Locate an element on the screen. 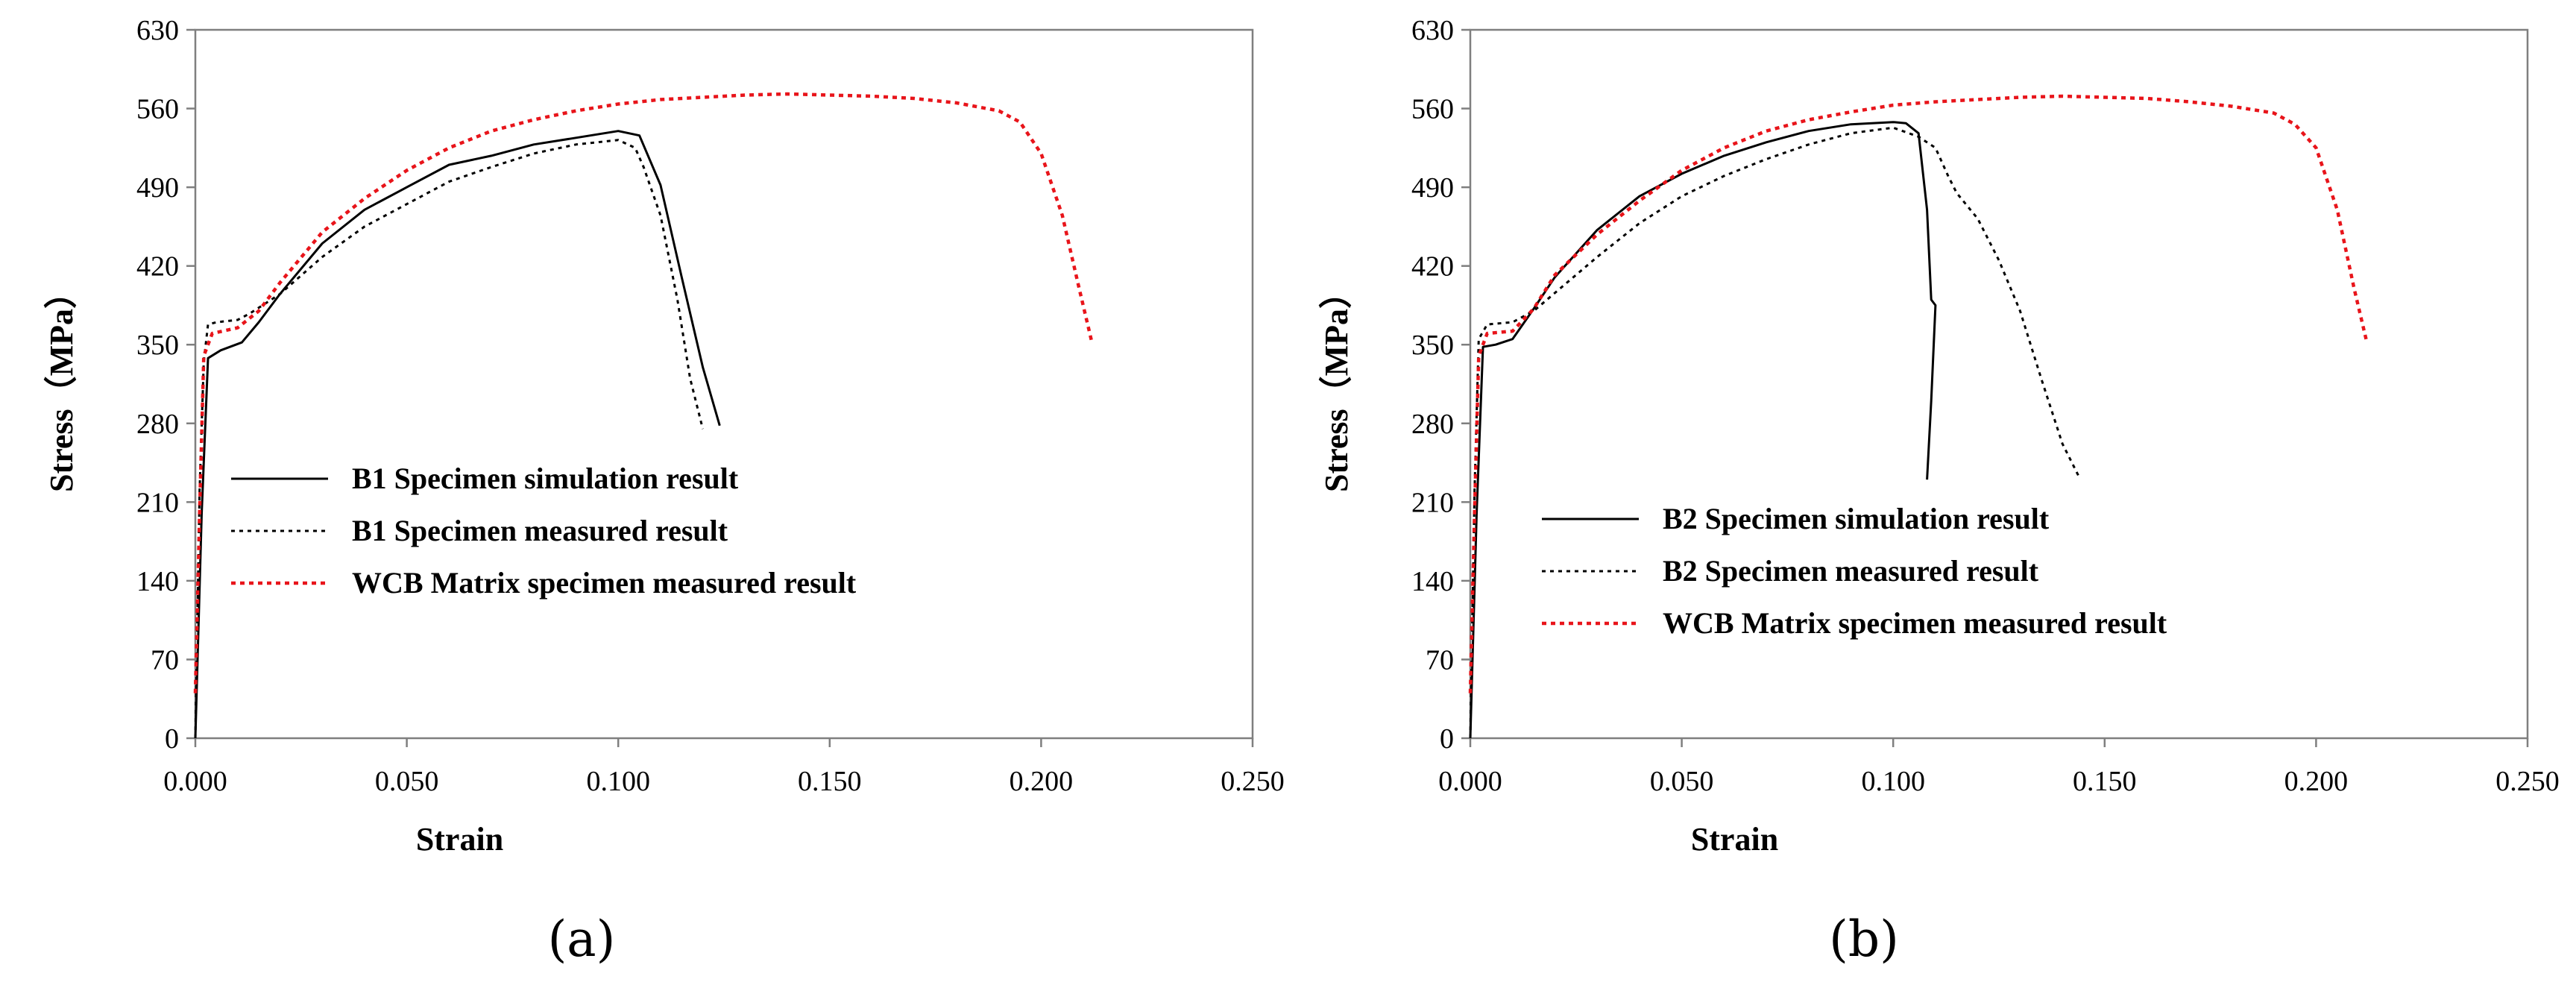 This screenshot has width=2576, height=991. legend-label-1: B1 Specimen simulation result is located at coordinates (545, 478).